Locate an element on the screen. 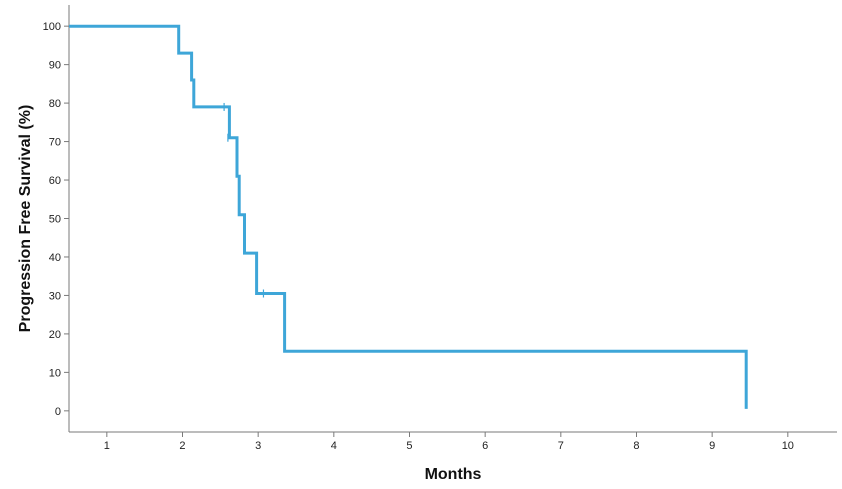 This screenshot has width=842, height=489. x-tick-label: 8 is located at coordinates (636, 446).